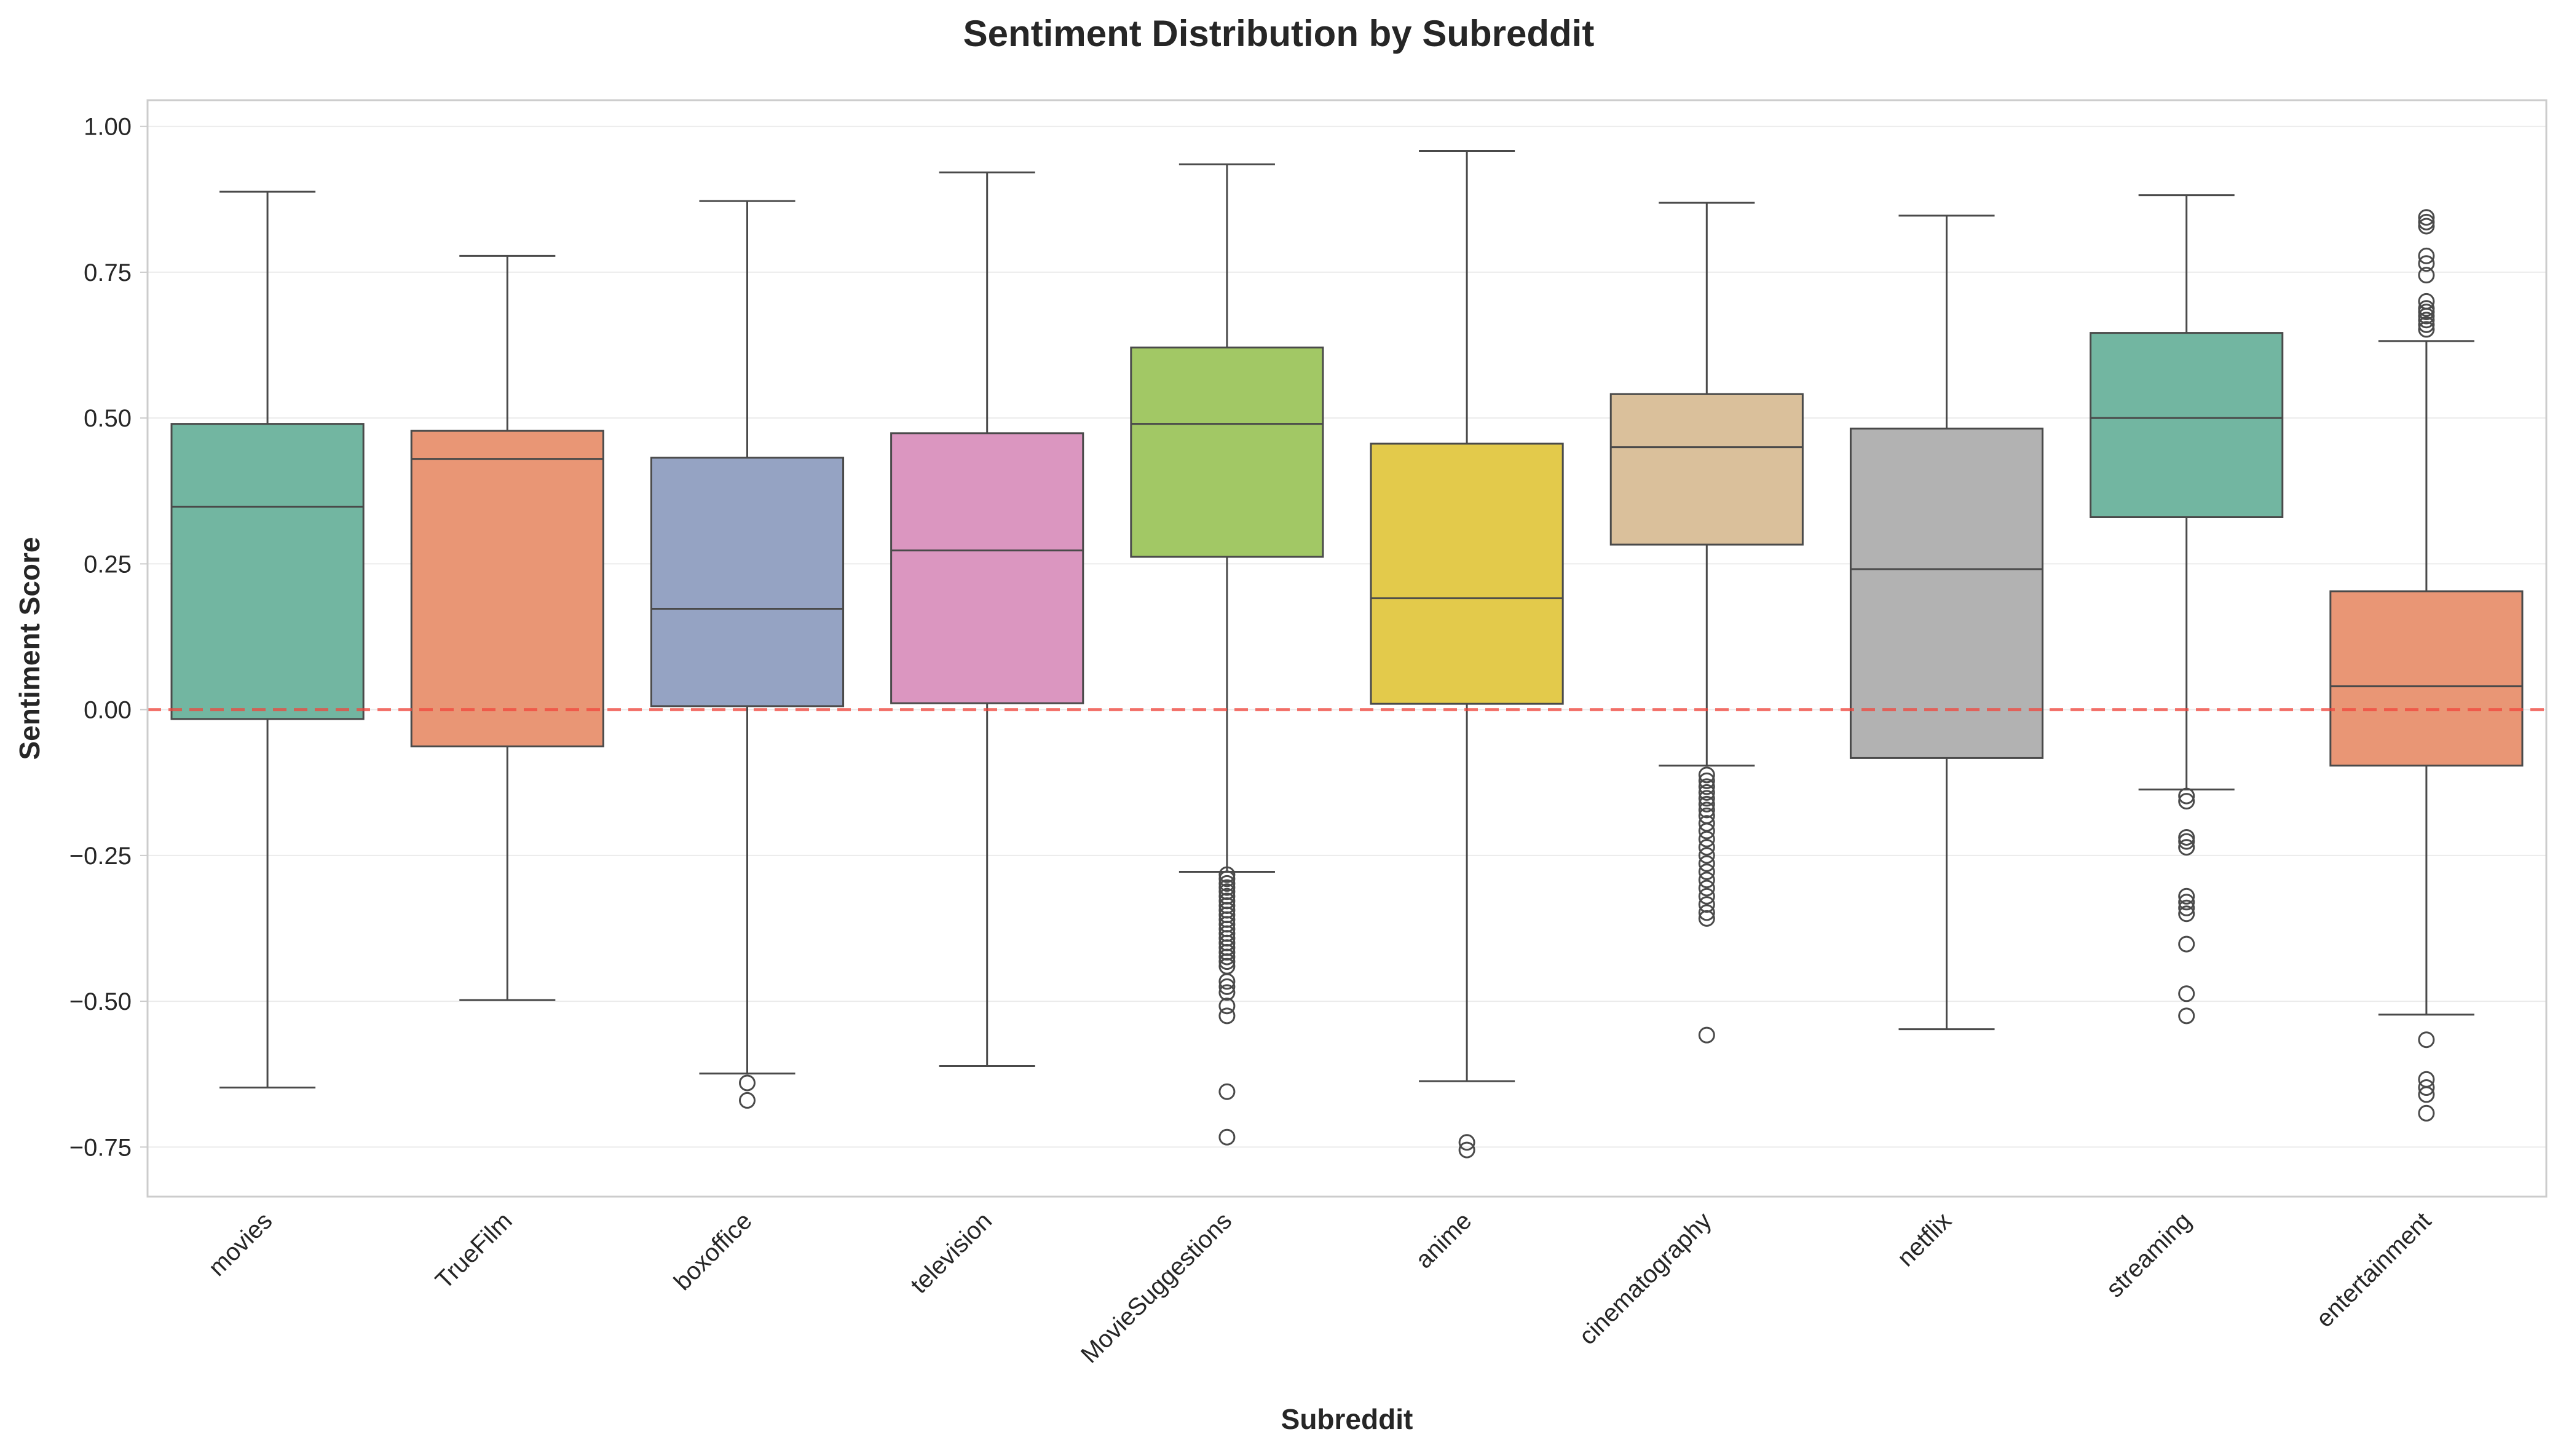 The width and height of the screenshot is (2558, 1456). I want to click on box-group-television, so click(987, 619).